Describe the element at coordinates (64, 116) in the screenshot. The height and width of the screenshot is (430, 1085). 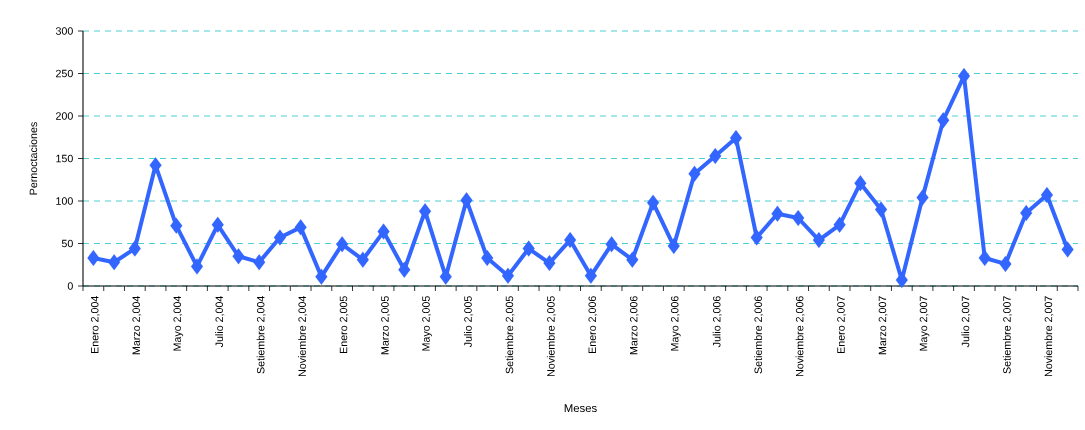
I see `y-tick-label: 200` at that location.